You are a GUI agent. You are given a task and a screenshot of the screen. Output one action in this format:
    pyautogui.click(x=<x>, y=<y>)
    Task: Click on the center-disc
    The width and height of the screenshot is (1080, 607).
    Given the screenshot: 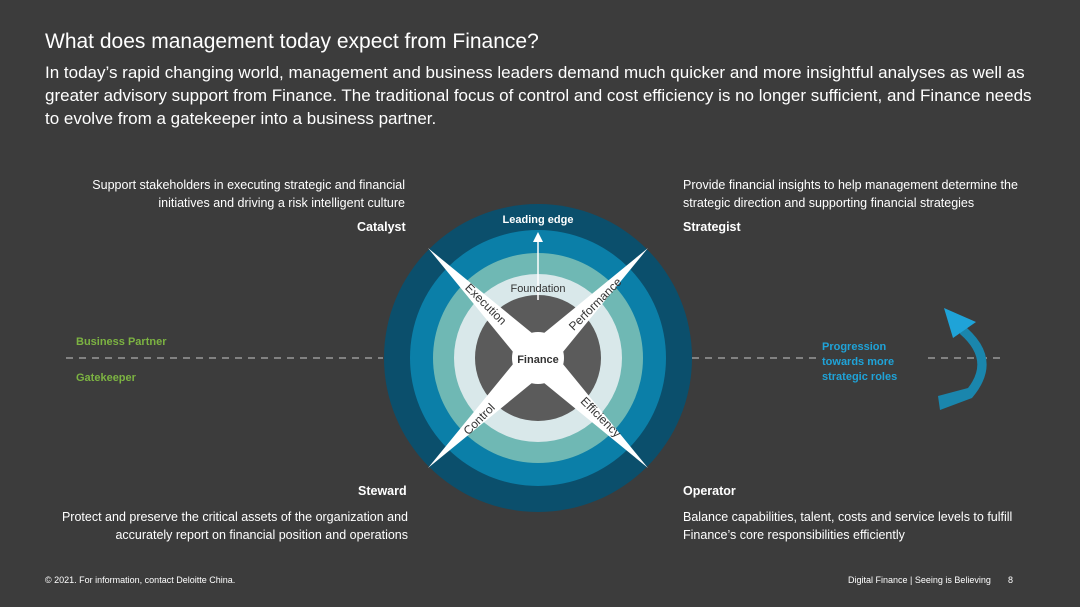 What is the action you would take?
    pyautogui.click(x=538, y=358)
    